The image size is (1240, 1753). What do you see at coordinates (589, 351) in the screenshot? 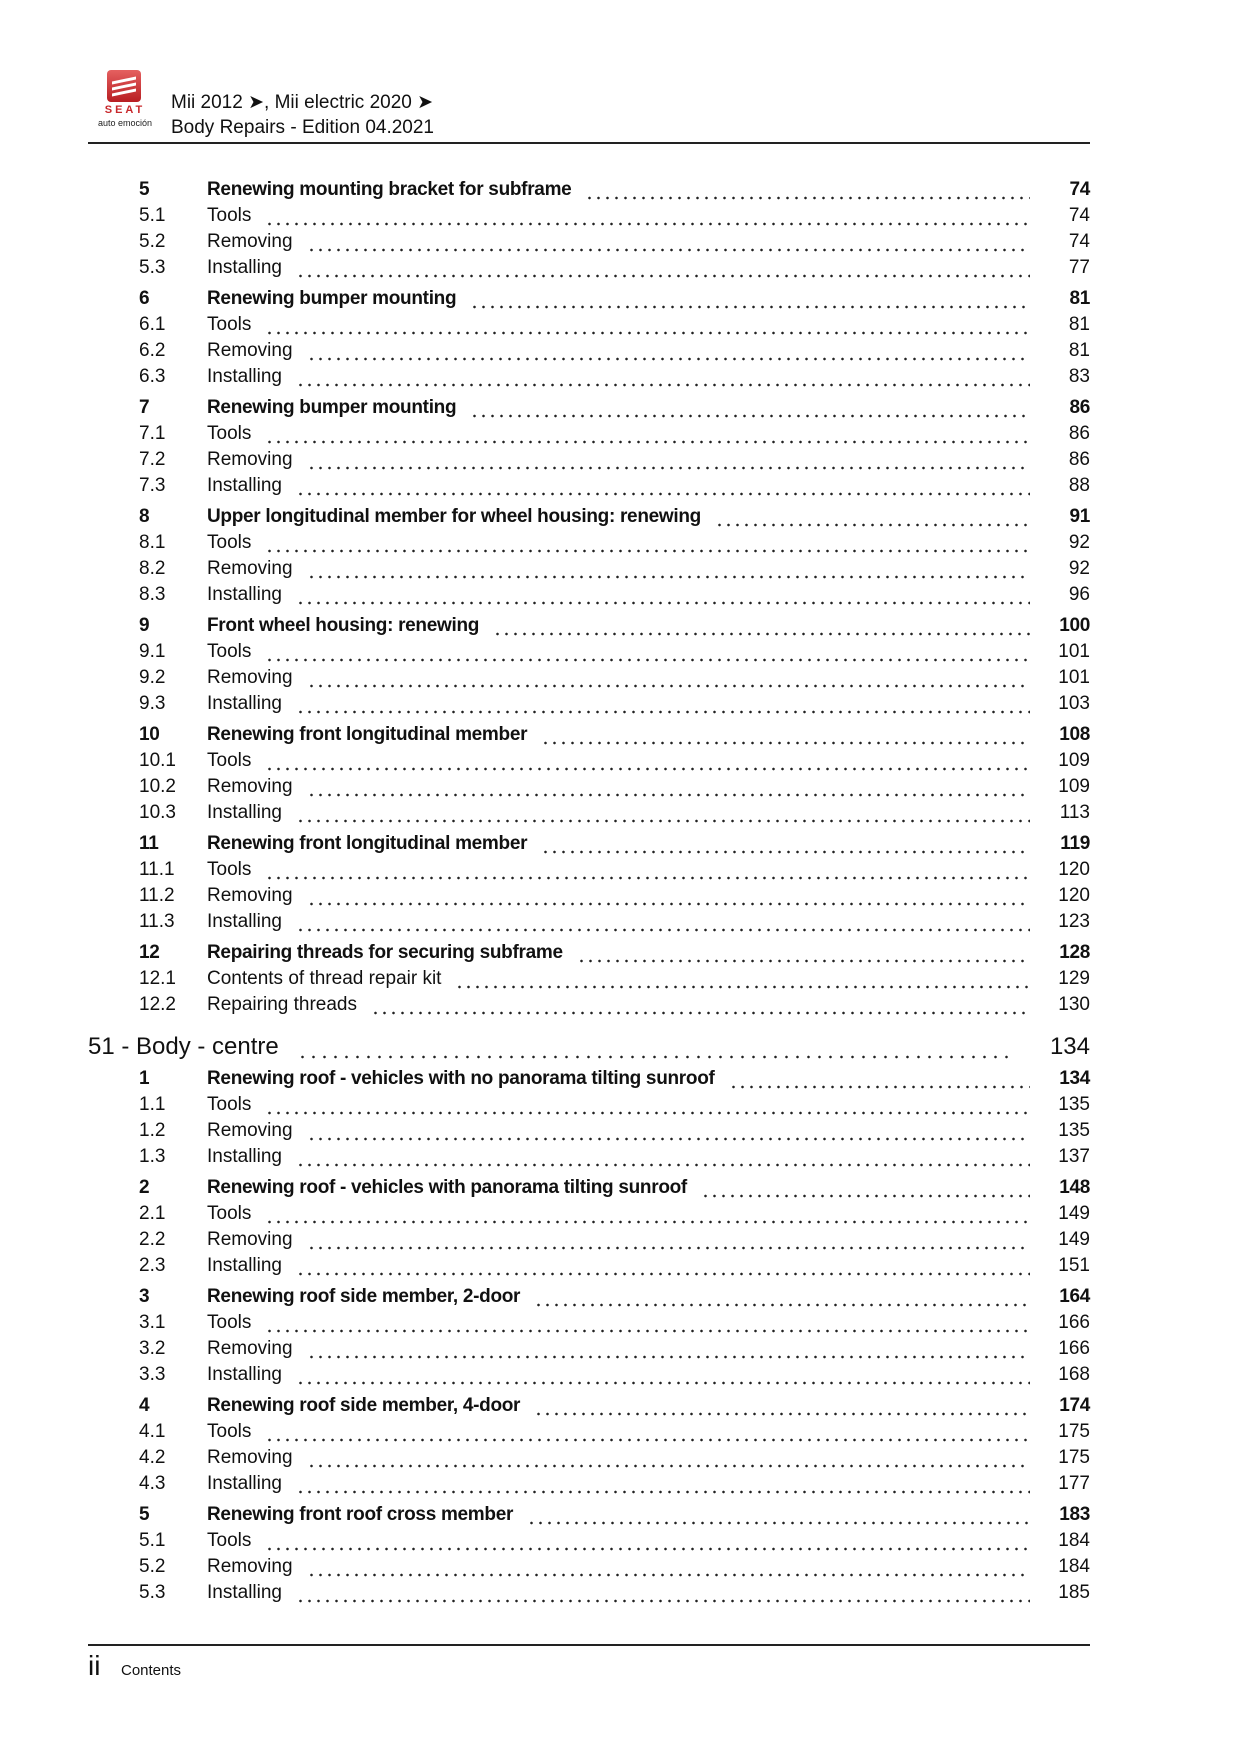
I see `toc-subsection: 6.2 Removing 81` at bounding box center [589, 351].